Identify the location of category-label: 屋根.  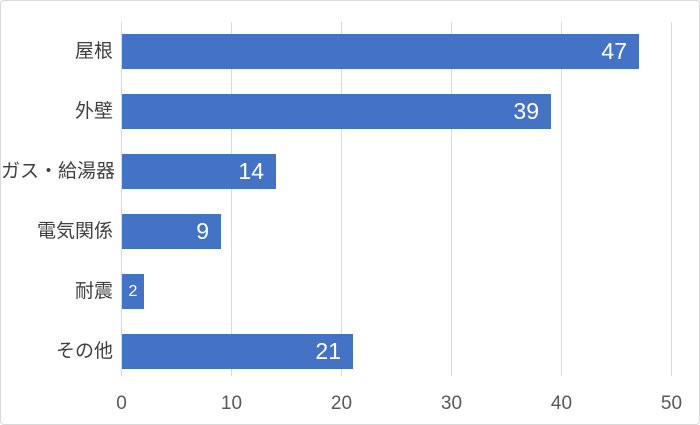
(93, 51).